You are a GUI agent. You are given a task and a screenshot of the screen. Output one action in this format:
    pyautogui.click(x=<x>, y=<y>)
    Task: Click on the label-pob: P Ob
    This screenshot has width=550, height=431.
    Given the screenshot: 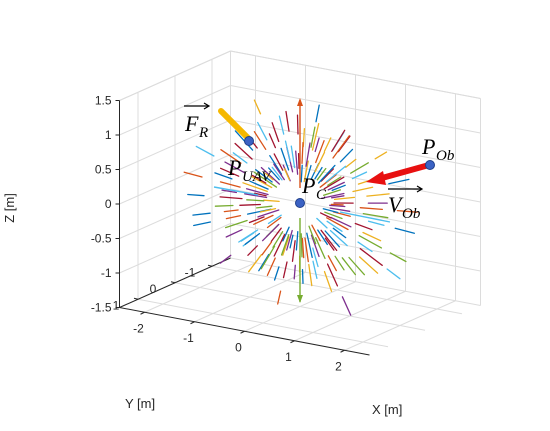 What is the action you would take?
    pyautogui.click(x=438, y=149)
    